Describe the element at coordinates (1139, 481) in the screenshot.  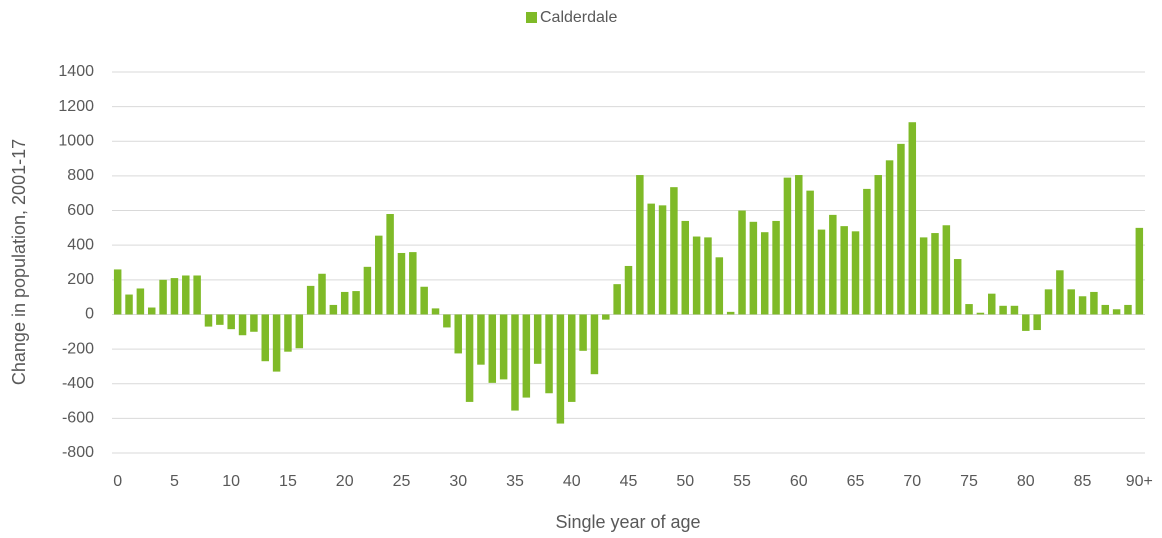
I see `x-tick-label: 90+` at that location.